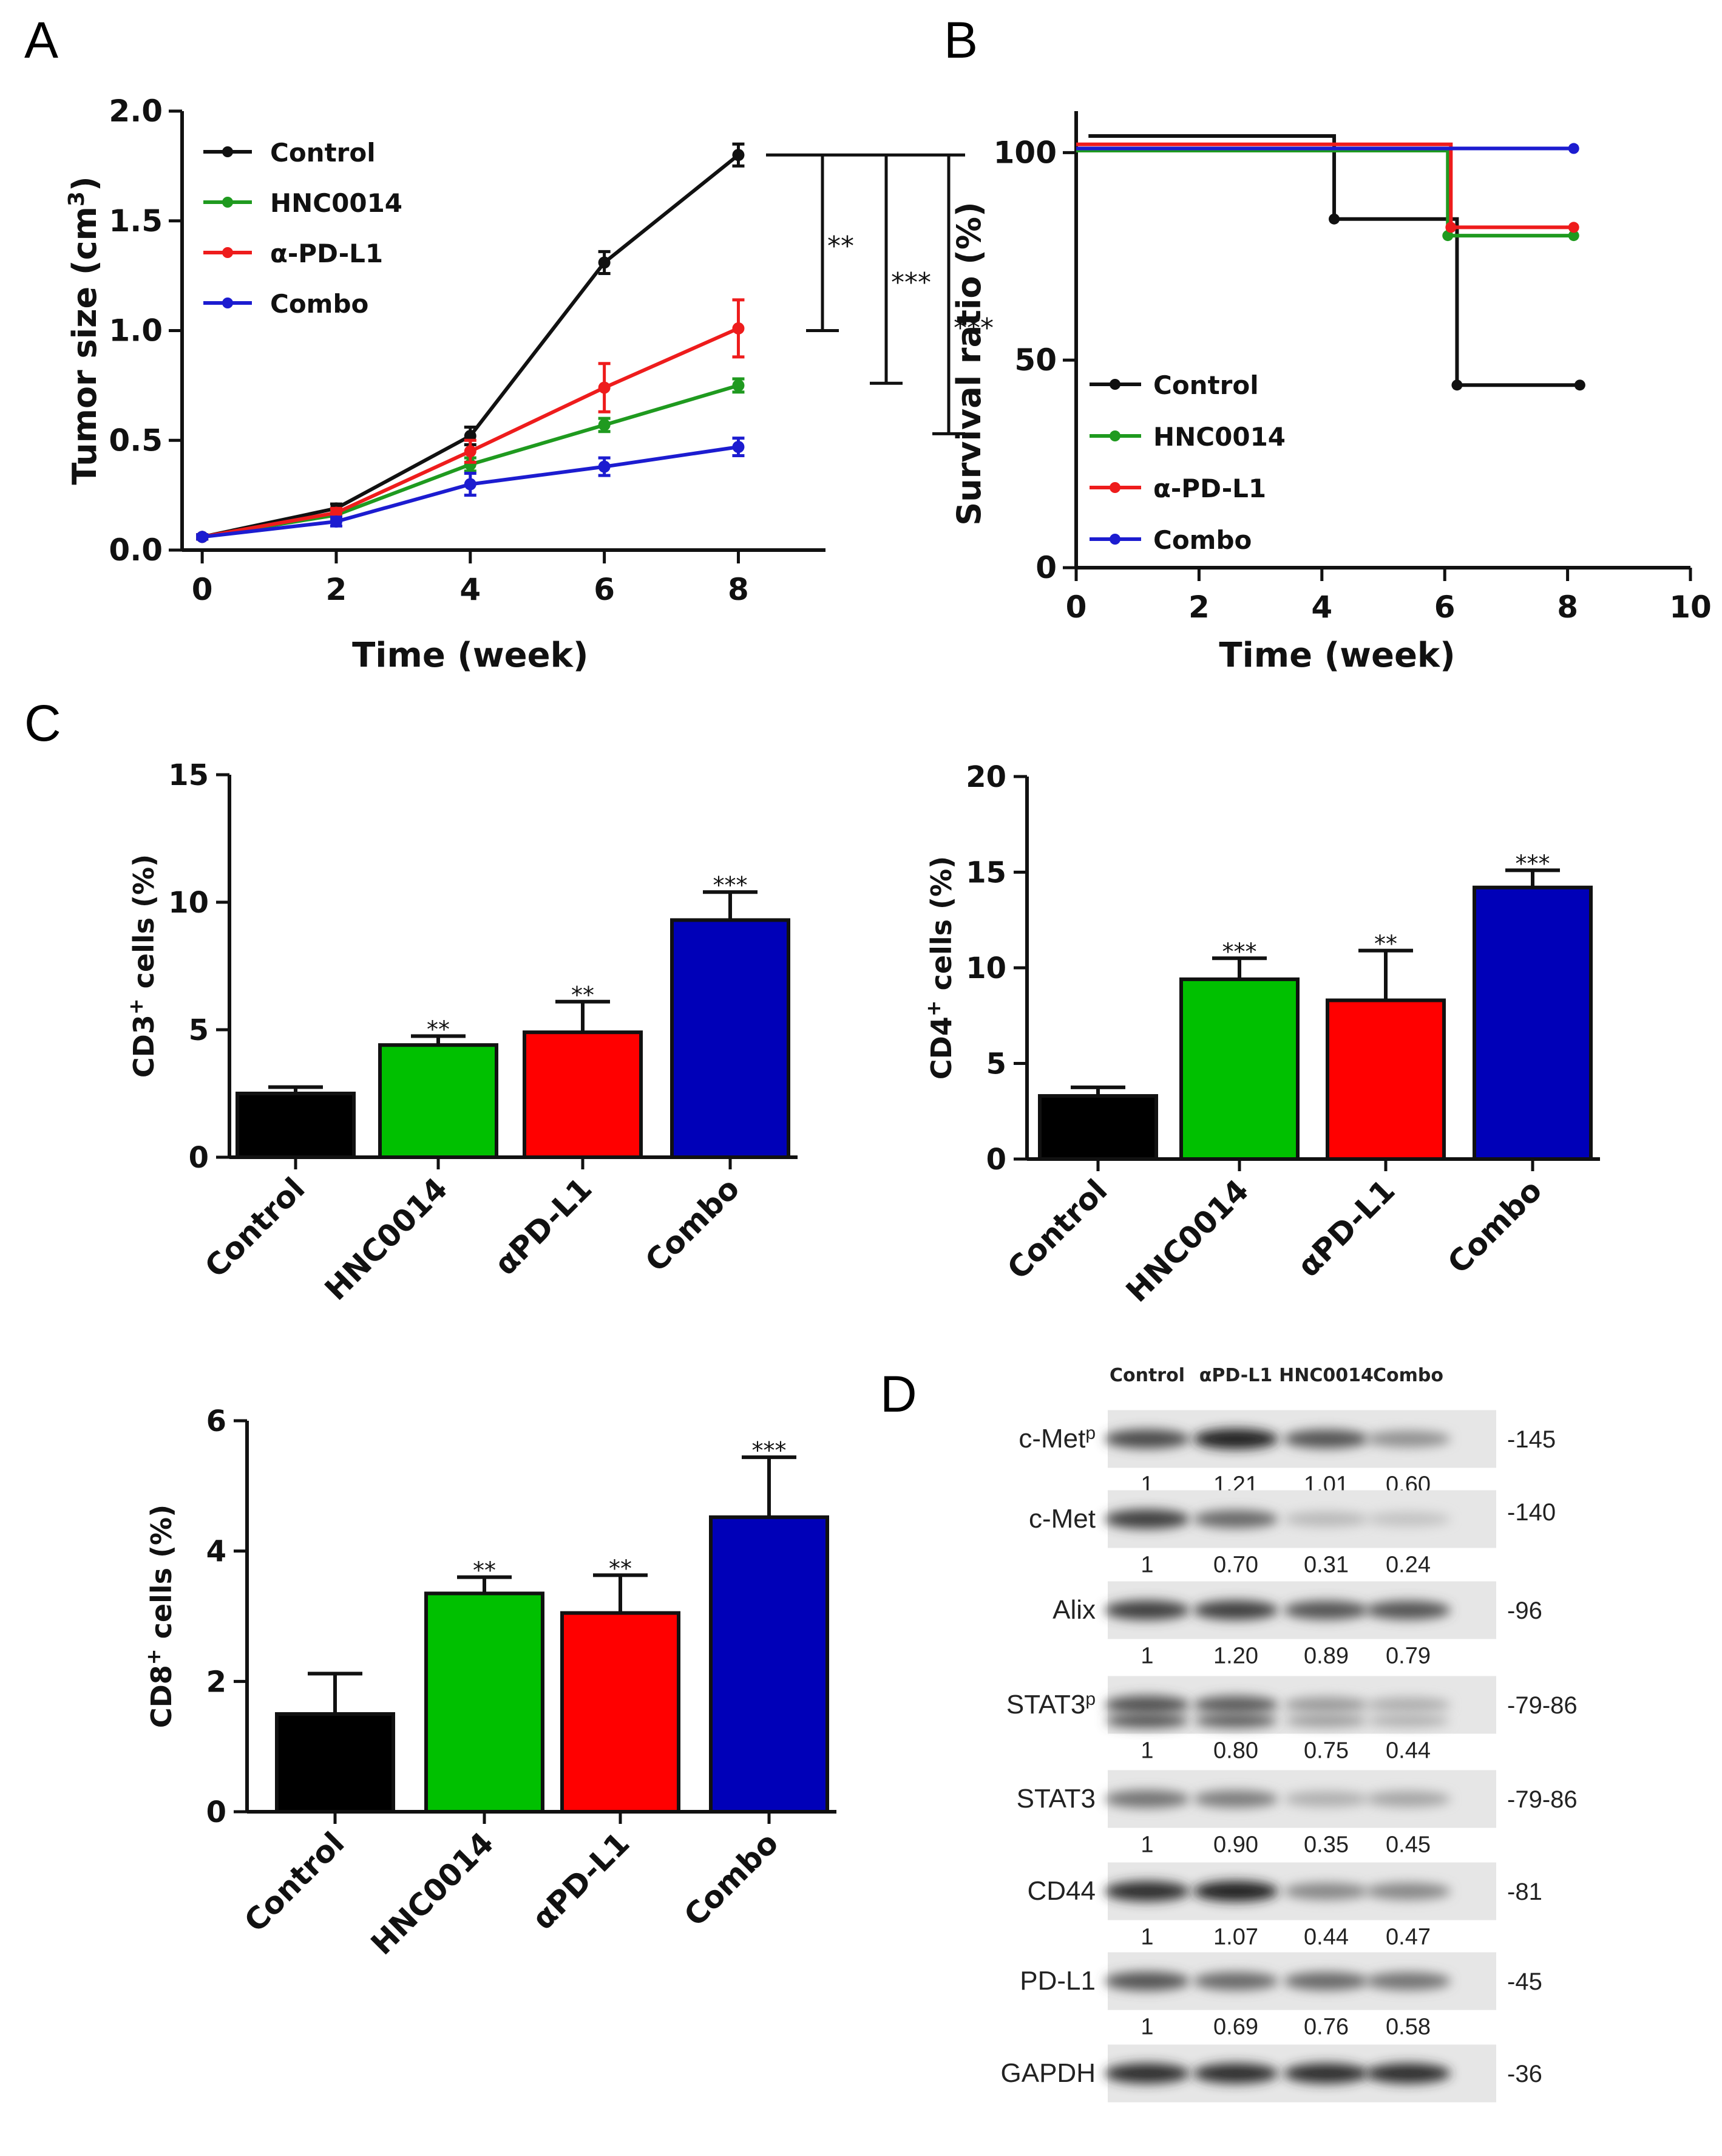 This screenshot has width=1722, height=2156. What do you see at coordinates (1046, 567) in the screenshot?
I see `b-y-tick-label: 0` at bounding box center [1046, 567].